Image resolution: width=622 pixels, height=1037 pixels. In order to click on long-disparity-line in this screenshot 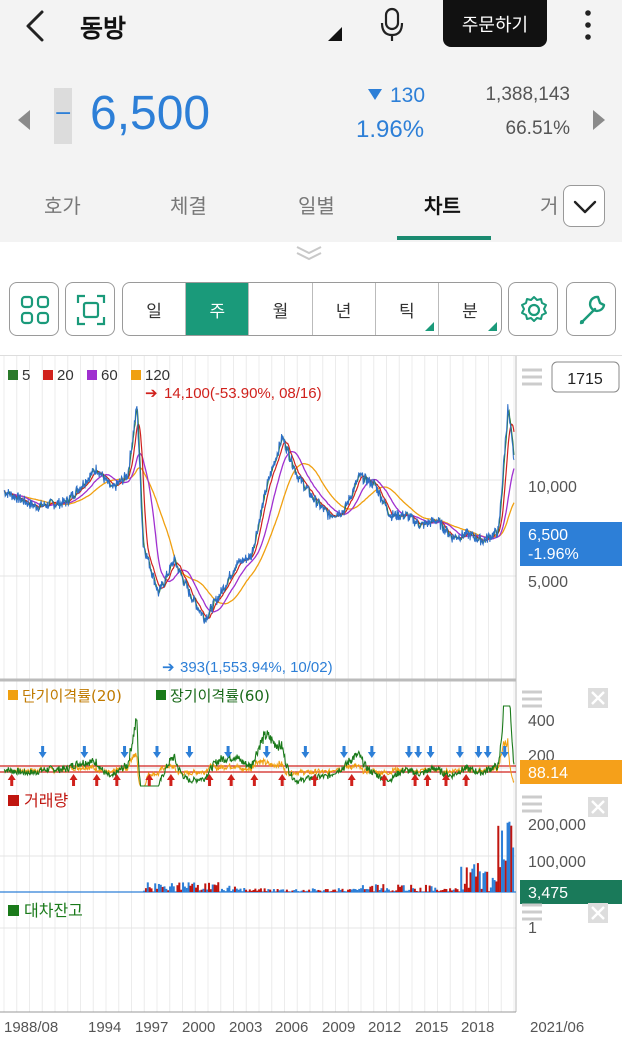, I will do `click(259, 746)`.